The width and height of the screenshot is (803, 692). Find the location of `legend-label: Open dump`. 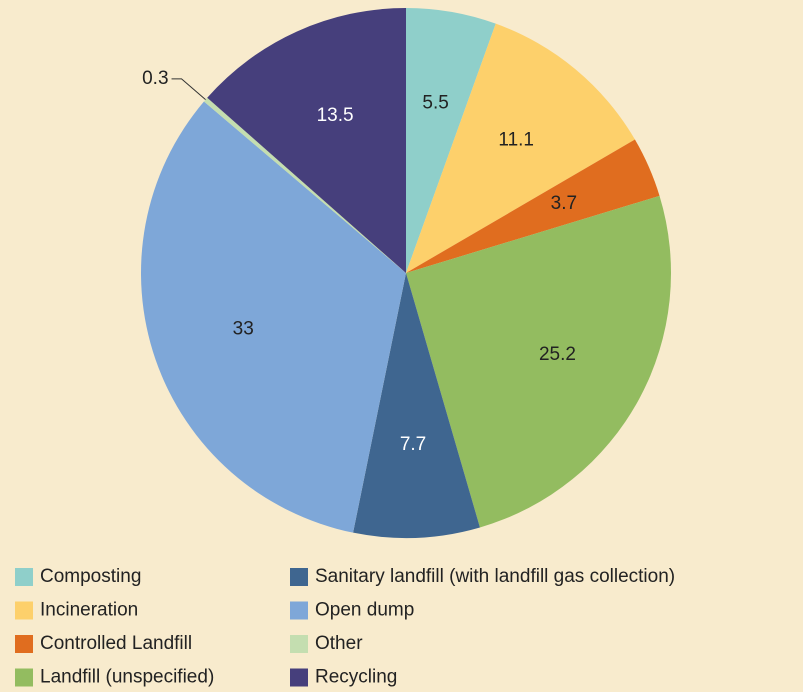

legend-label: Open dump is located at coordinates (364, 610).